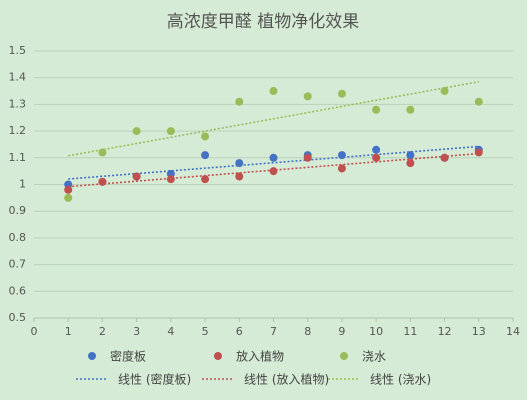 The width and height of the screenshot is (527, 400). Describe the element at coordinates (374, 357) in the screenshot. I see `legend-label: 浇水` at that location.